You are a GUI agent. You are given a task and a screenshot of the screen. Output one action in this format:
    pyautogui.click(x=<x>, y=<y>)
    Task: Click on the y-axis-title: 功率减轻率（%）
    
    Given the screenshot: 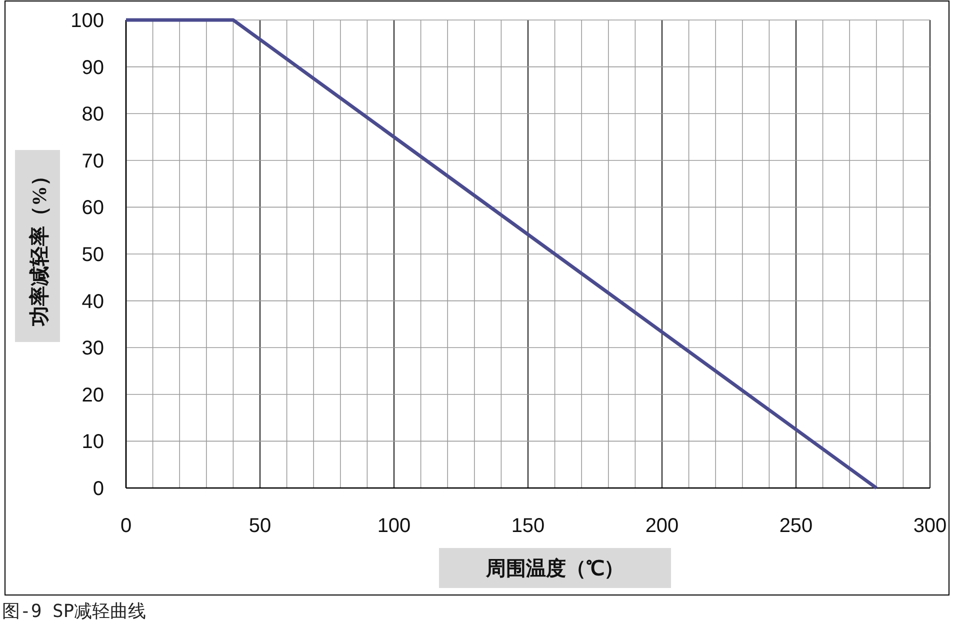 What is the action you would take?
    pyautogui.click(x=39, y=246)
    